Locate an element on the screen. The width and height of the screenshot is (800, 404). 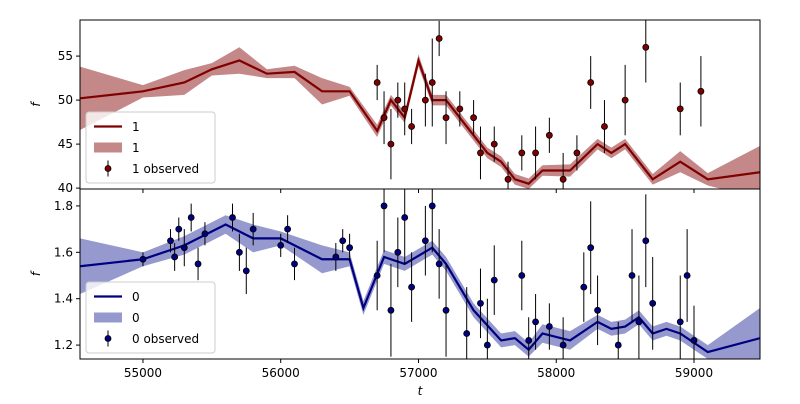
legend-label: 0 is located at coordinates (136, 297).